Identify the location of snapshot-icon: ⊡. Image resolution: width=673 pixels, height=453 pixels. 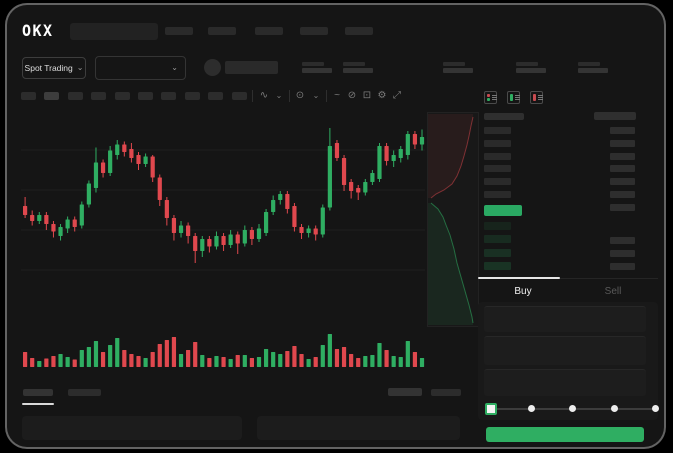
(367, 95).